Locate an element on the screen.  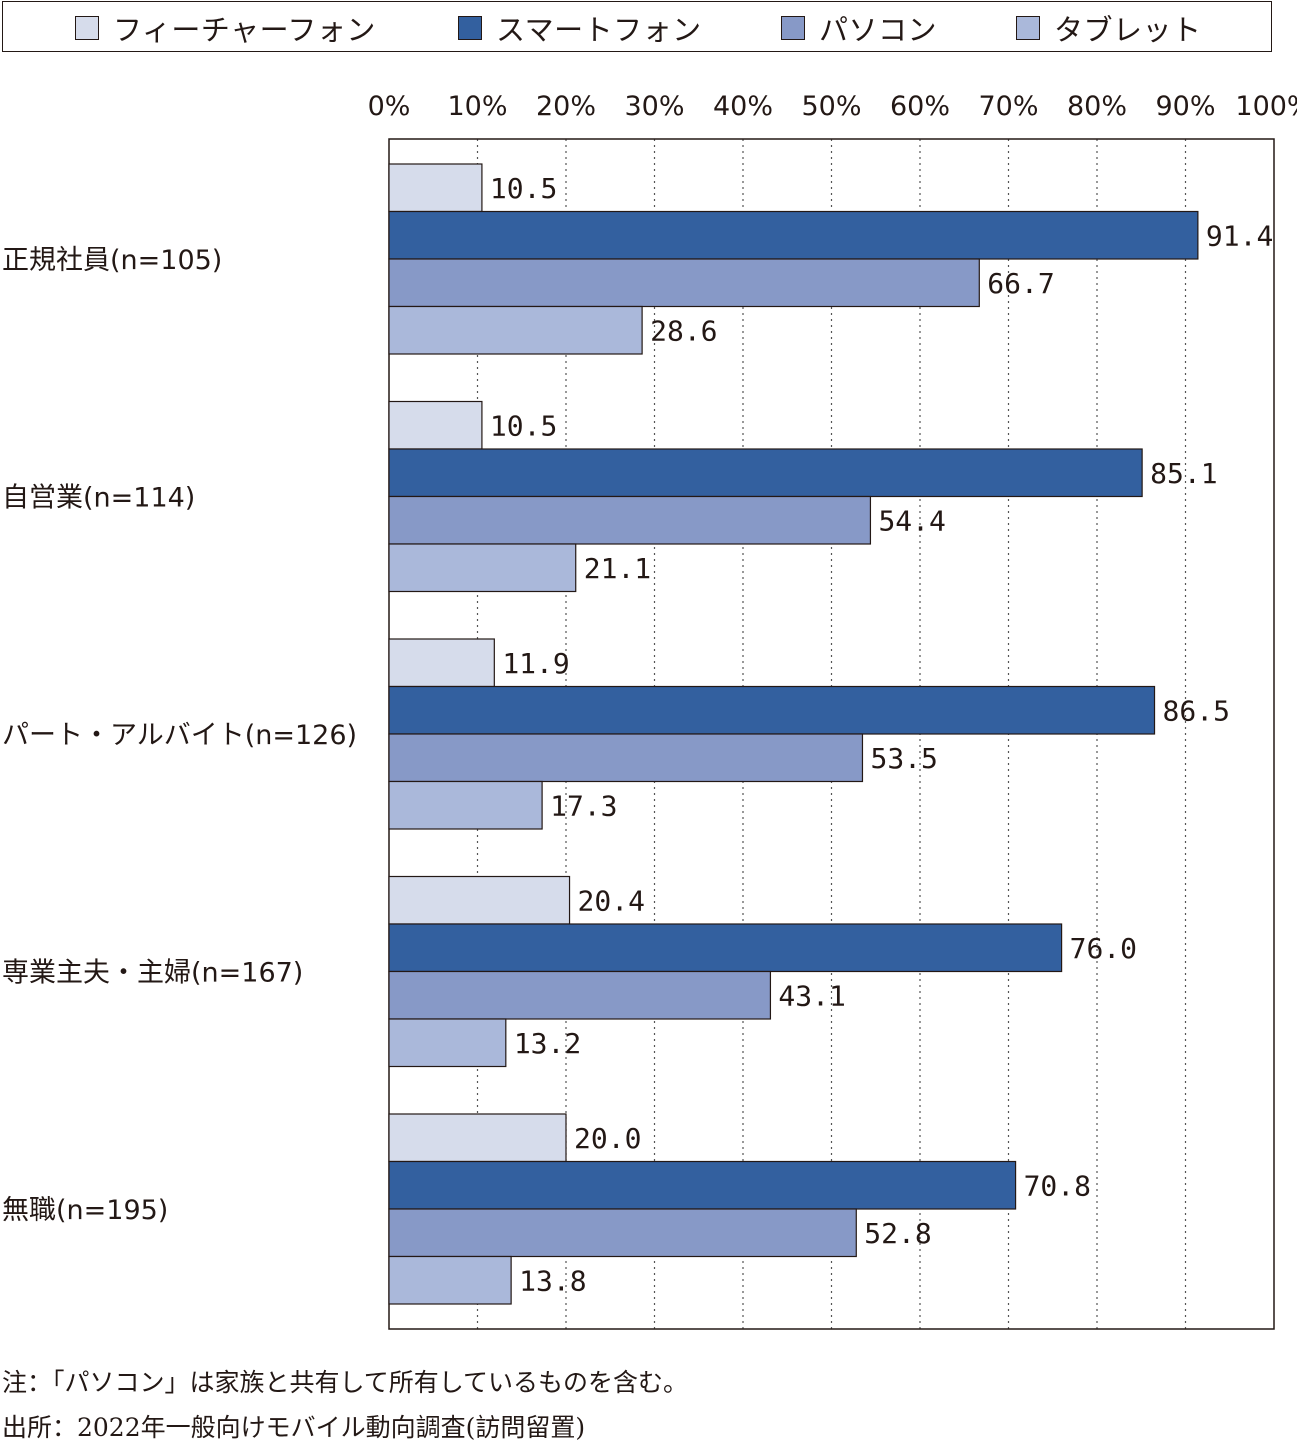
value-label: 20.0 is located at coordinates (607, 1138).